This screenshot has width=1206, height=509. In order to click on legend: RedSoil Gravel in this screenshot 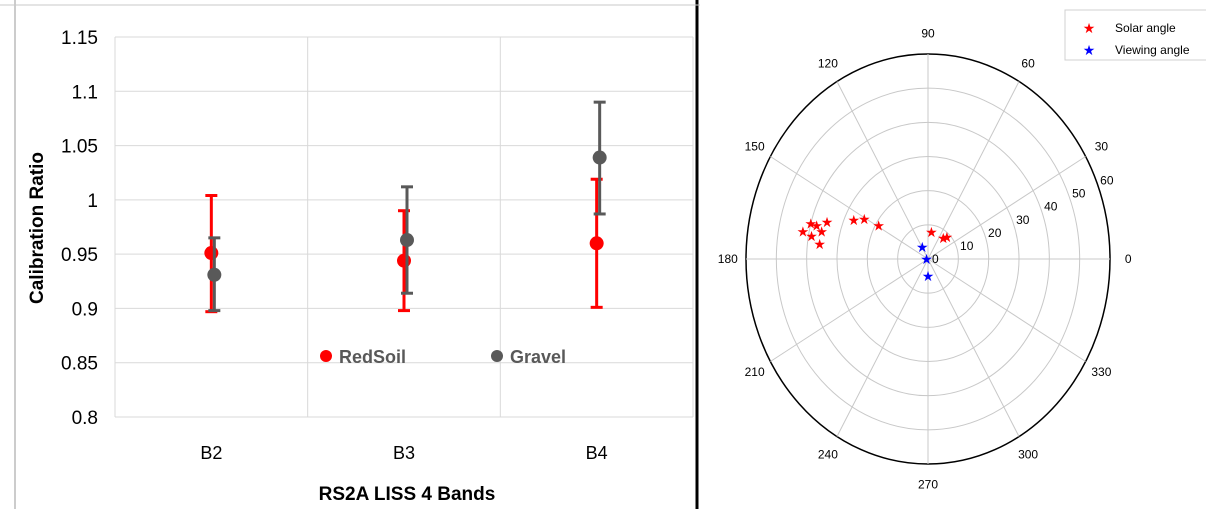, I will do `click(443, 357)`.